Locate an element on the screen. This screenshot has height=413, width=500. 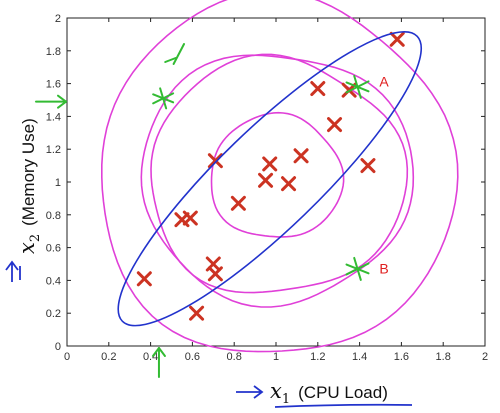
y-axis-subscript: 2 is located at coordinates (35, 238).